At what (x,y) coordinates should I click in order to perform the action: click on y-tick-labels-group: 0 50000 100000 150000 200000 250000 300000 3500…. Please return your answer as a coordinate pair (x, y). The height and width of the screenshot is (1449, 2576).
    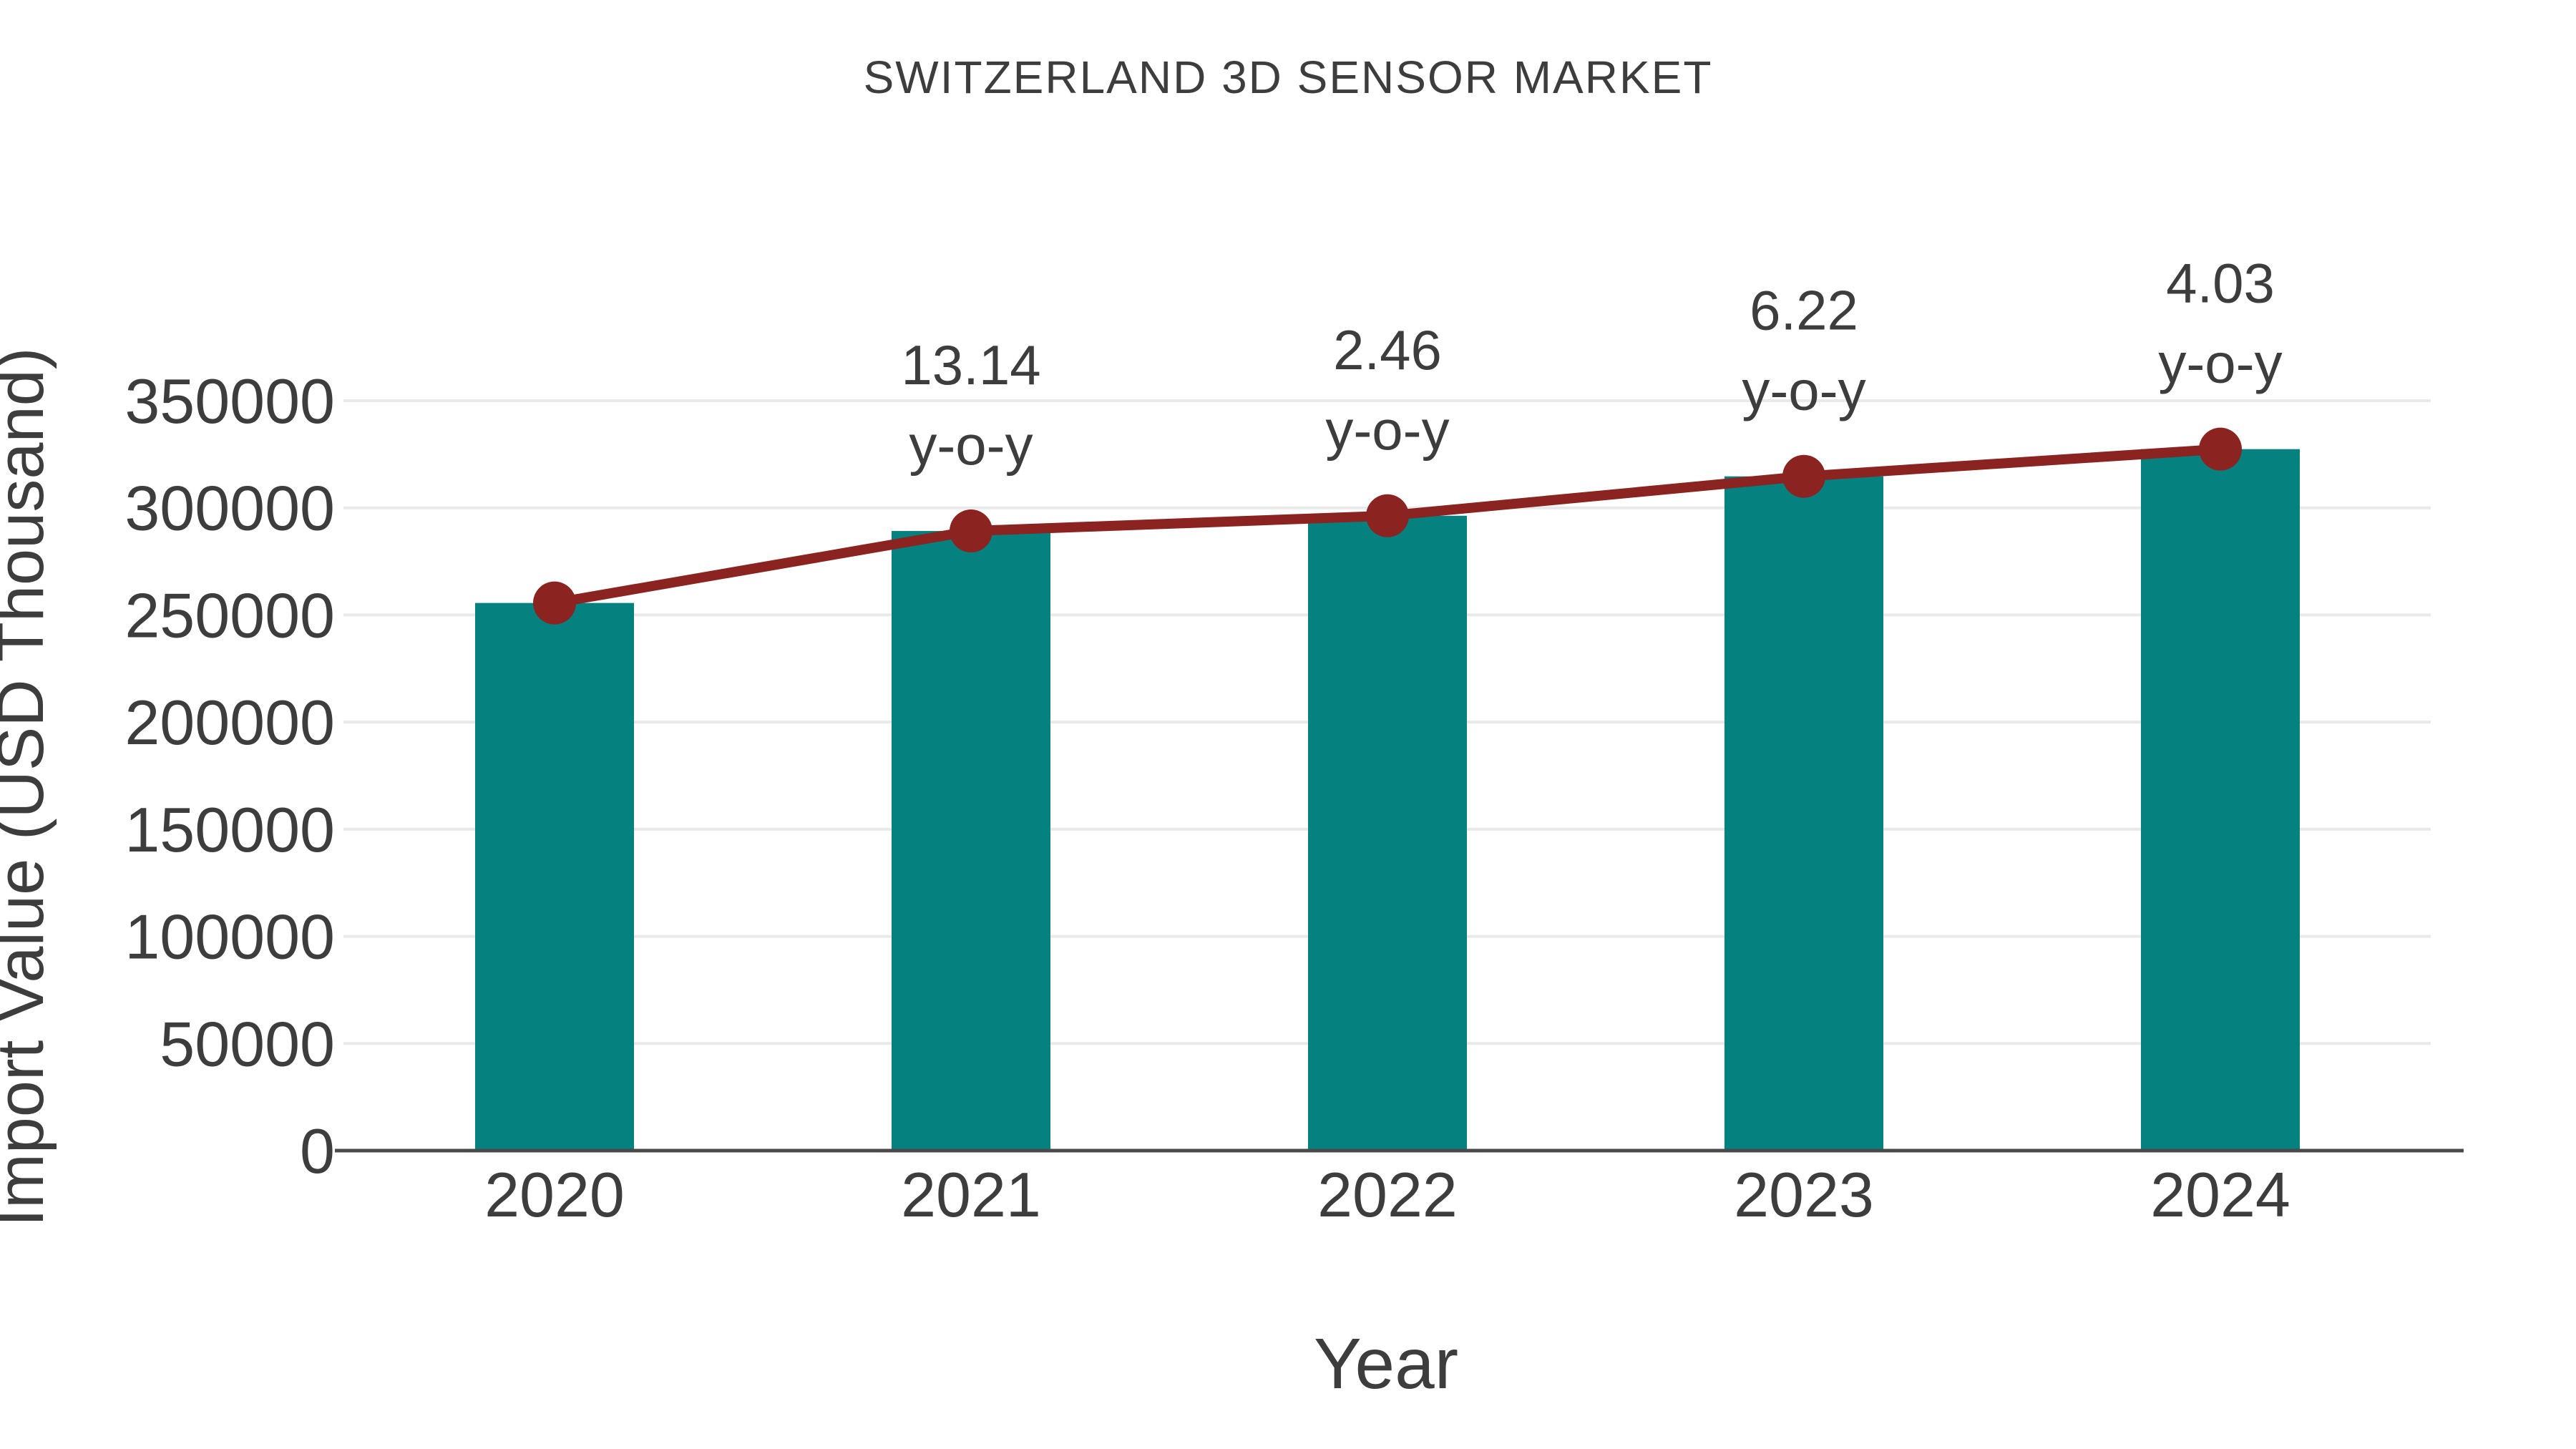
    Looking at the image, I should click on (230, 776).